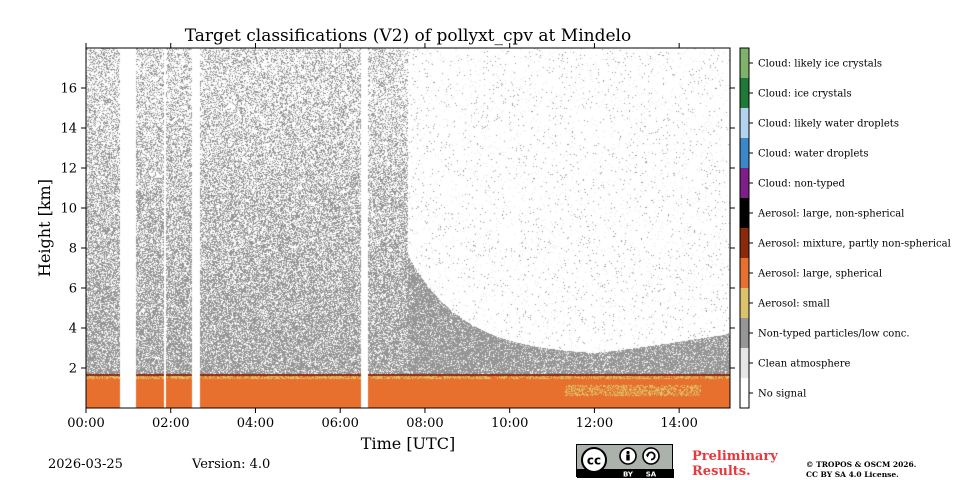  What do you see at coordinates (813, 154) in the screenshot?
I see `legend-label: Cloud: water droplets` at bounding box center [813, 154].